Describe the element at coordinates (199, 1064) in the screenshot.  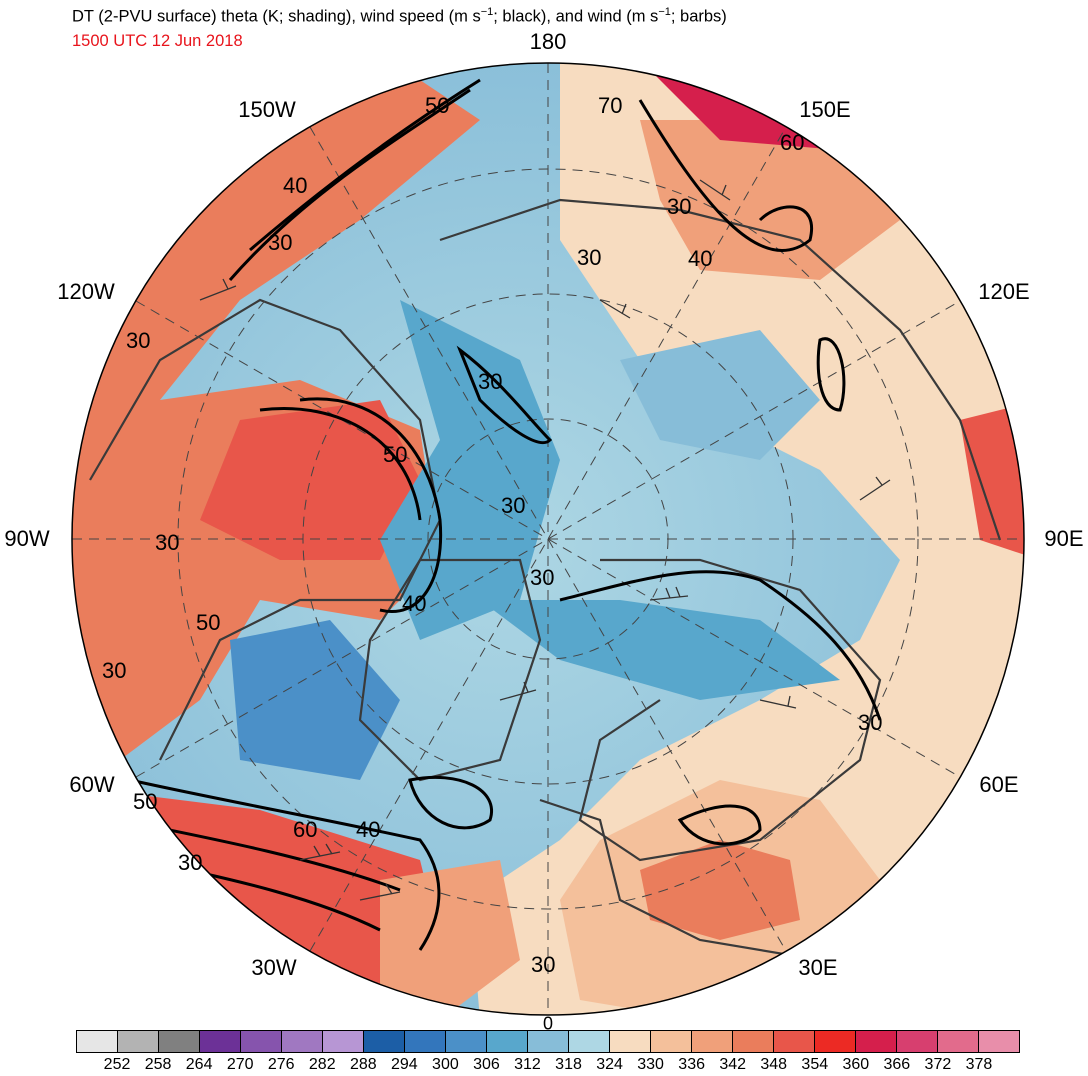
I see `colorbar-tick-label: 264` at that location.